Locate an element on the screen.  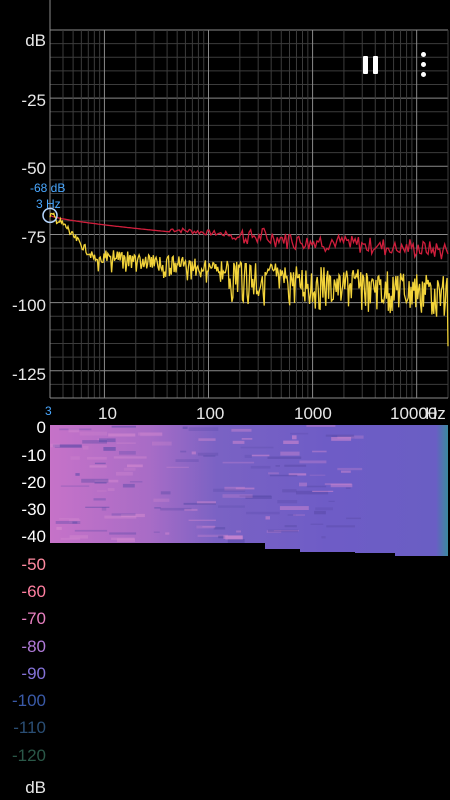
cursor-hz-value: 3 Hz is located at coordinates (48, 204).